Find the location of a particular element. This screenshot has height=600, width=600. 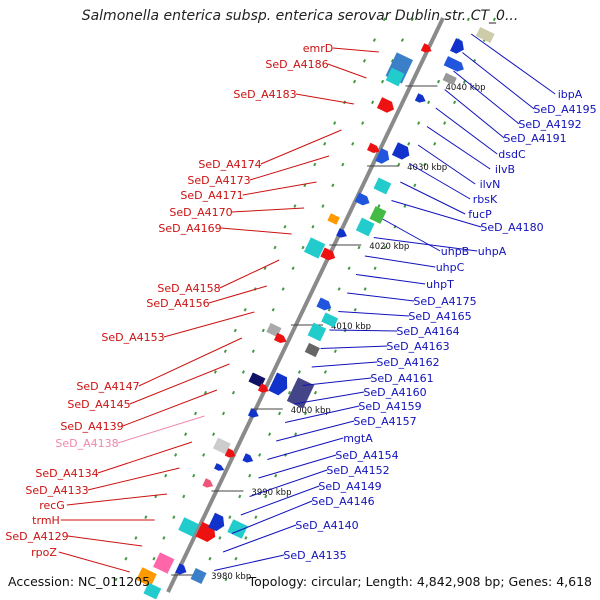

gene-label-right: ilvB is located at coordinates (505, 169).